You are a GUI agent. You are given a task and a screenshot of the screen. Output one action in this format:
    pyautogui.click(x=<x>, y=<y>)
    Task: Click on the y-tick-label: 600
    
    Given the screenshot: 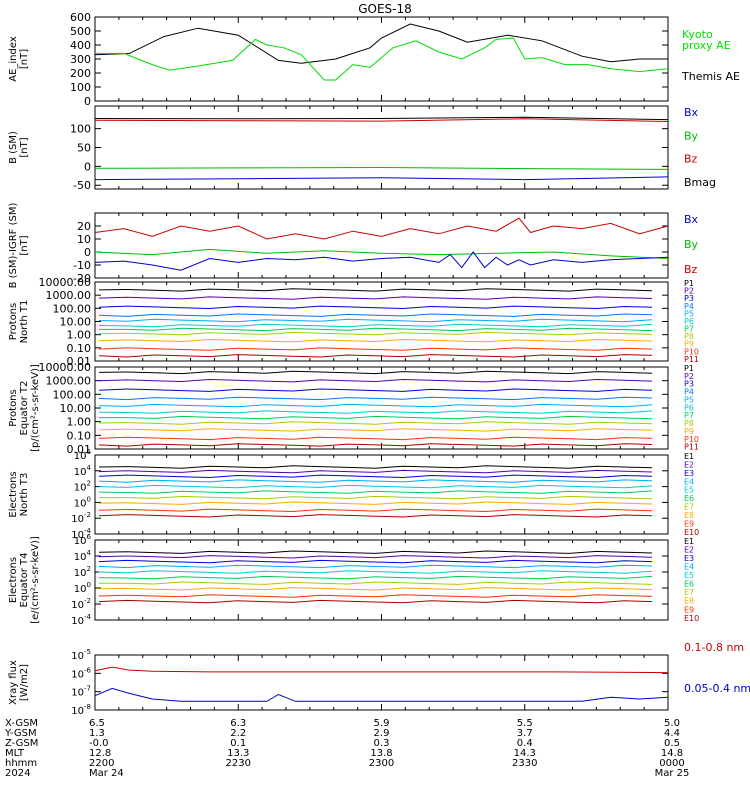 What is the action you would take?
    pyautogui.click(x=80, y=17)
    